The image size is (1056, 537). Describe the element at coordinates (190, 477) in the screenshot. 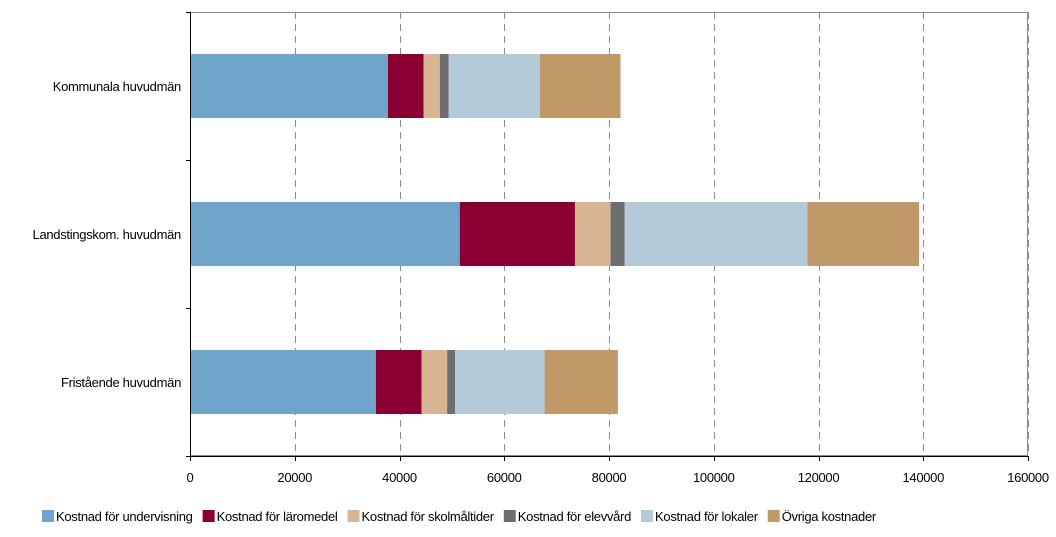

I see `x-tick-label: 0` at that location.